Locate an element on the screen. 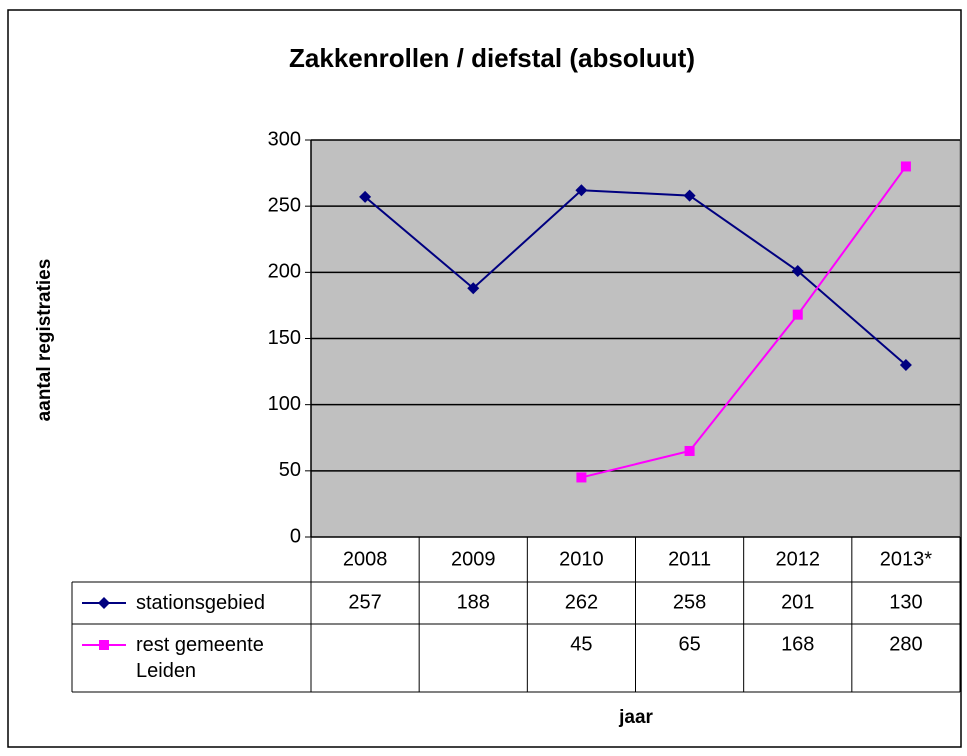  y-tick-label: 100 is located at coordinates (284, 404).